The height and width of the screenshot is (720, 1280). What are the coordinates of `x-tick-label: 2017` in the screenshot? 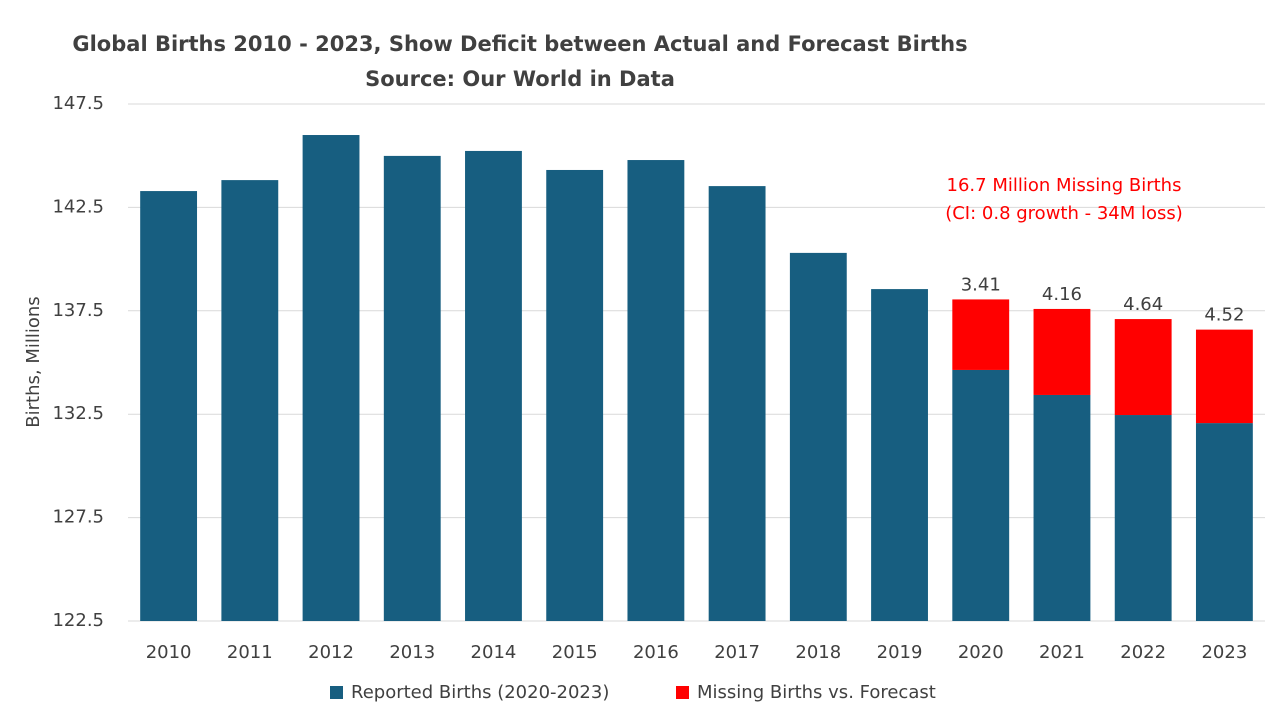 It's located at (737, 652).